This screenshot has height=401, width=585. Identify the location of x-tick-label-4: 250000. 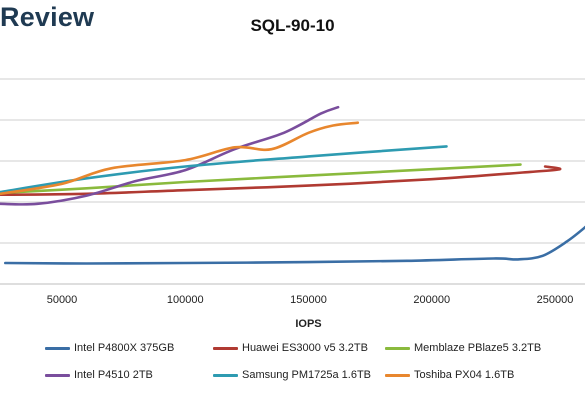
(555, 300).